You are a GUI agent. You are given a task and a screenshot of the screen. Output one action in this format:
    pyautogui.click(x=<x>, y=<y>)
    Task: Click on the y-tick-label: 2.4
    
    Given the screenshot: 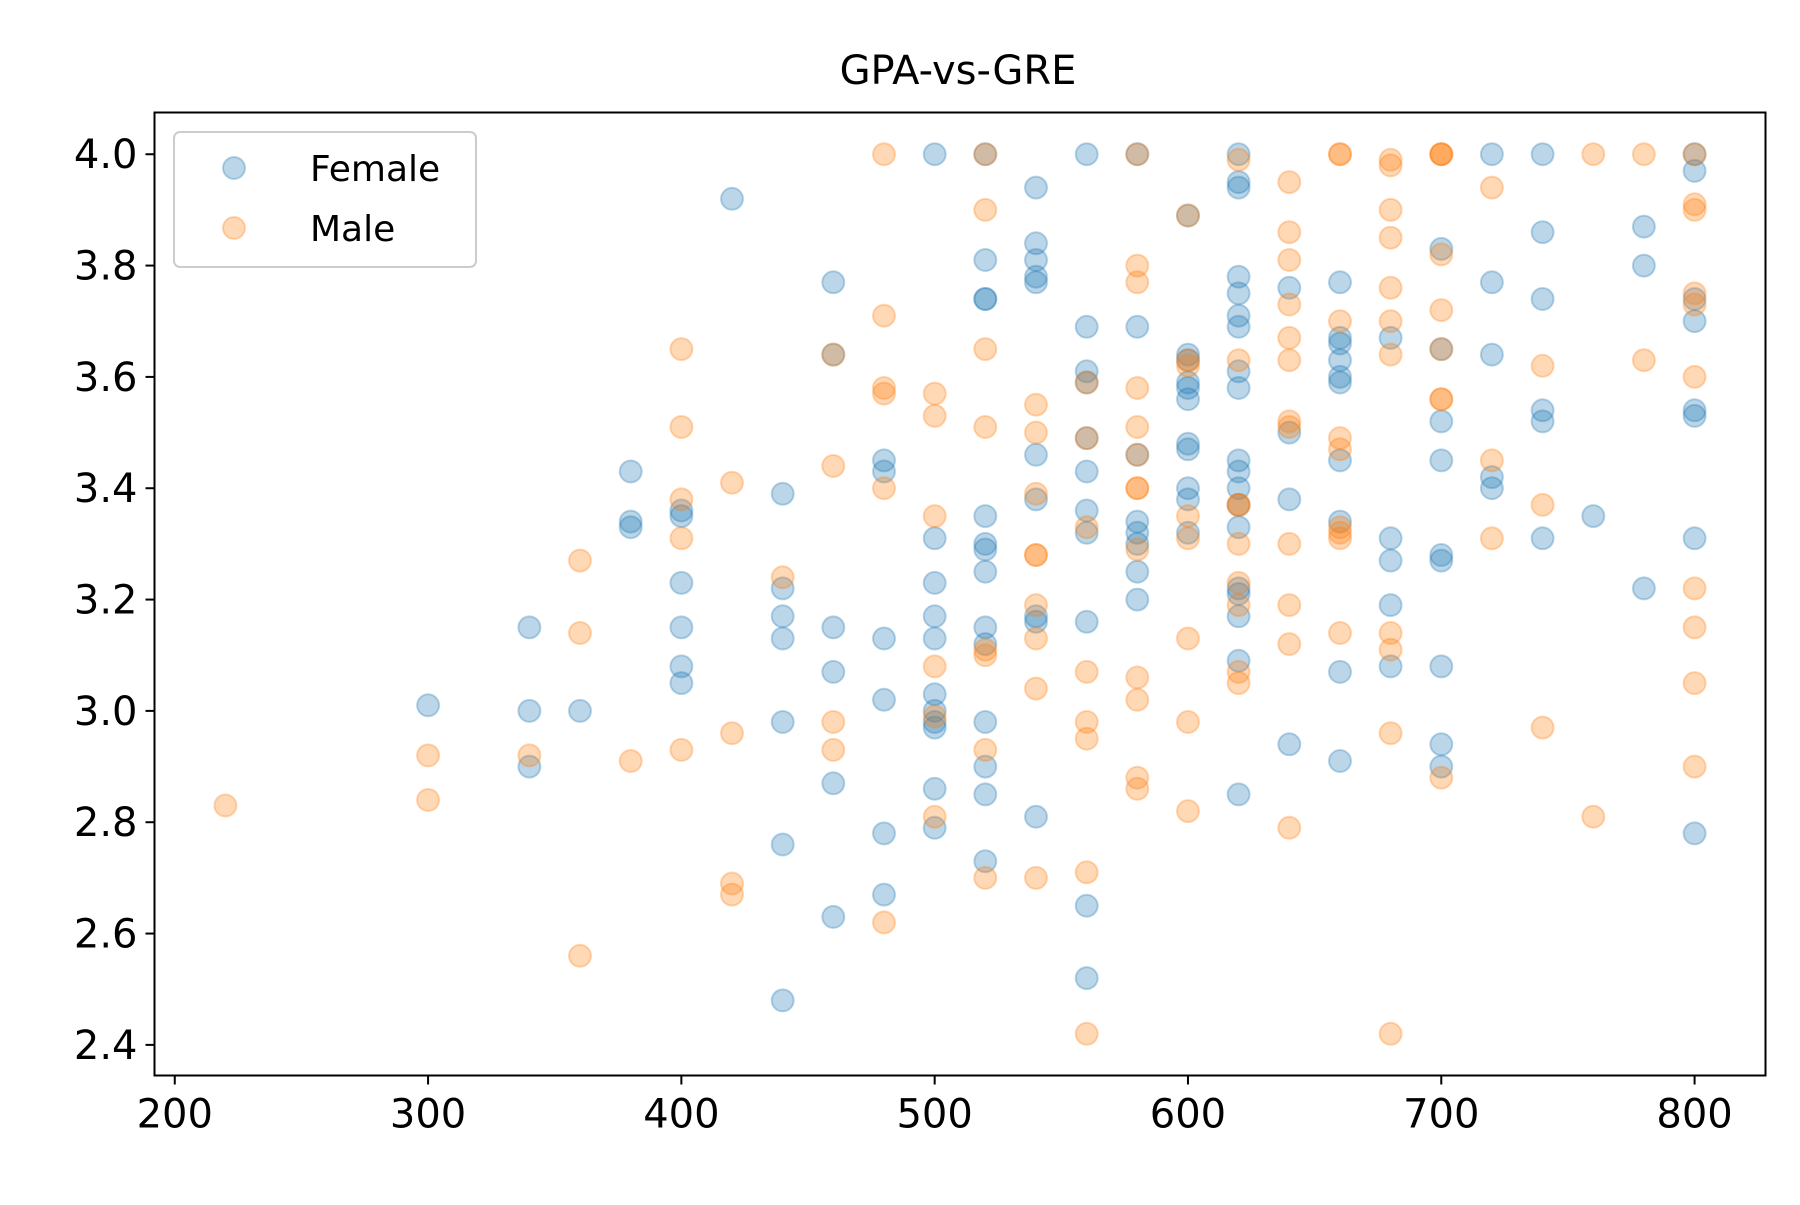 What is the action you would take?
    pyautogui.click(x=106, y=1046)
    